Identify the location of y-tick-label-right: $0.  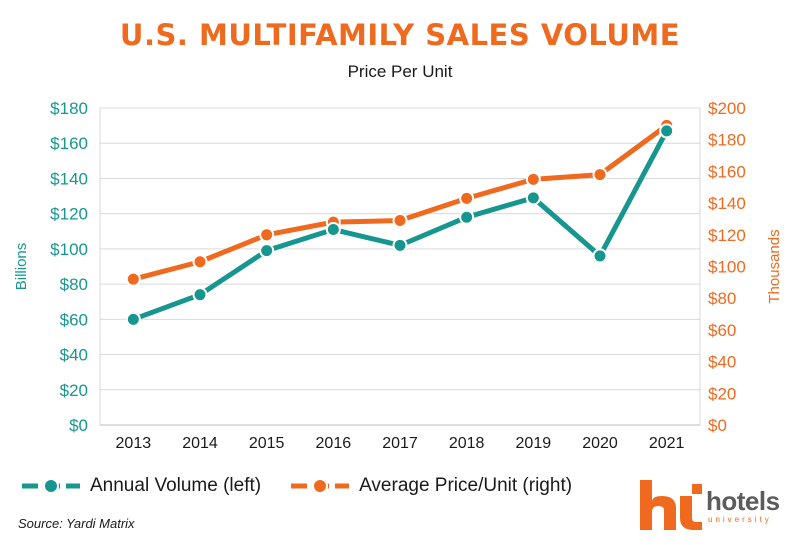
(717, 425).